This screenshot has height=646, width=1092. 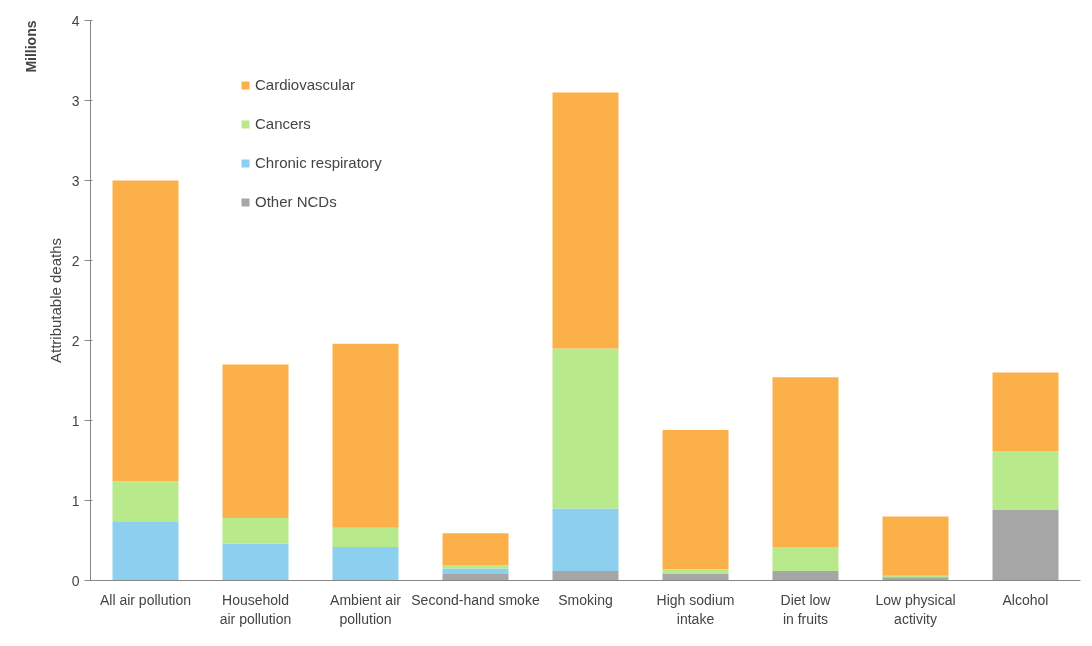 What do you see at coordinates (296, 201) in the screenshot?
I see `legend-label: Other NCDs` at bounding box center [296, 201].